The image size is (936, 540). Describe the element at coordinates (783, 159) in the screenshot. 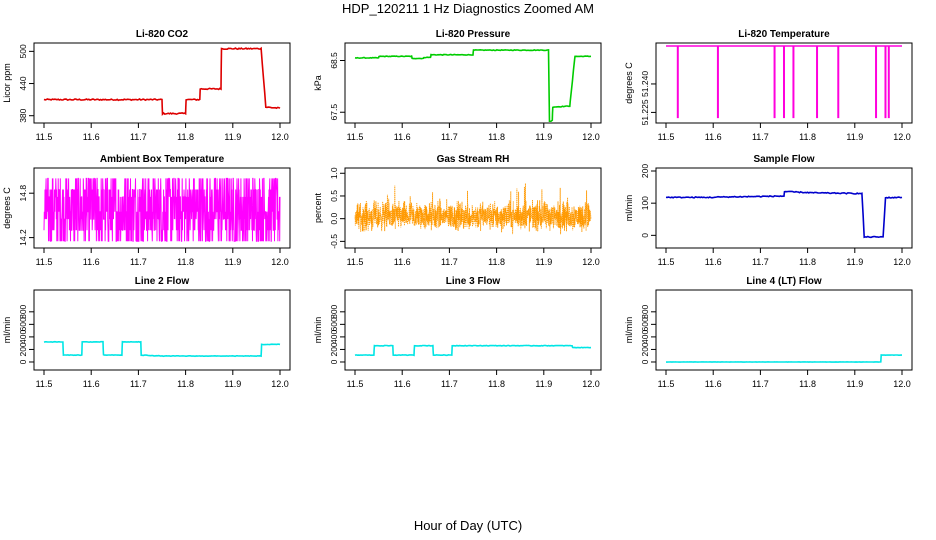

I see `panel-title: Sample Flow` at that location.